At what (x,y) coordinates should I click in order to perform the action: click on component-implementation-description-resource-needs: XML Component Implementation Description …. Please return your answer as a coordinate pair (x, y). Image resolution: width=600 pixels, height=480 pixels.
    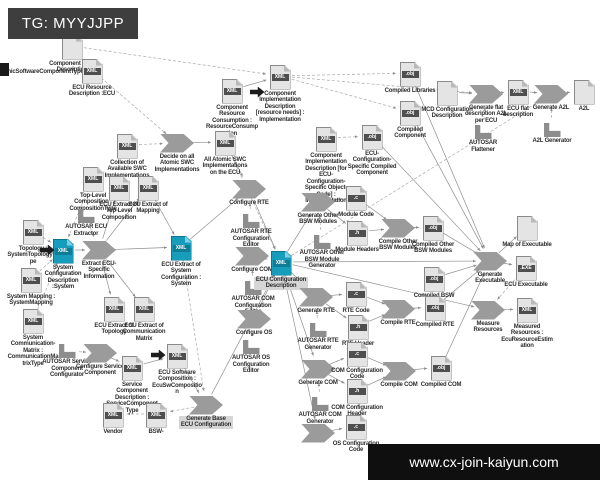
    Looking at the image, I should click on (280, 94).